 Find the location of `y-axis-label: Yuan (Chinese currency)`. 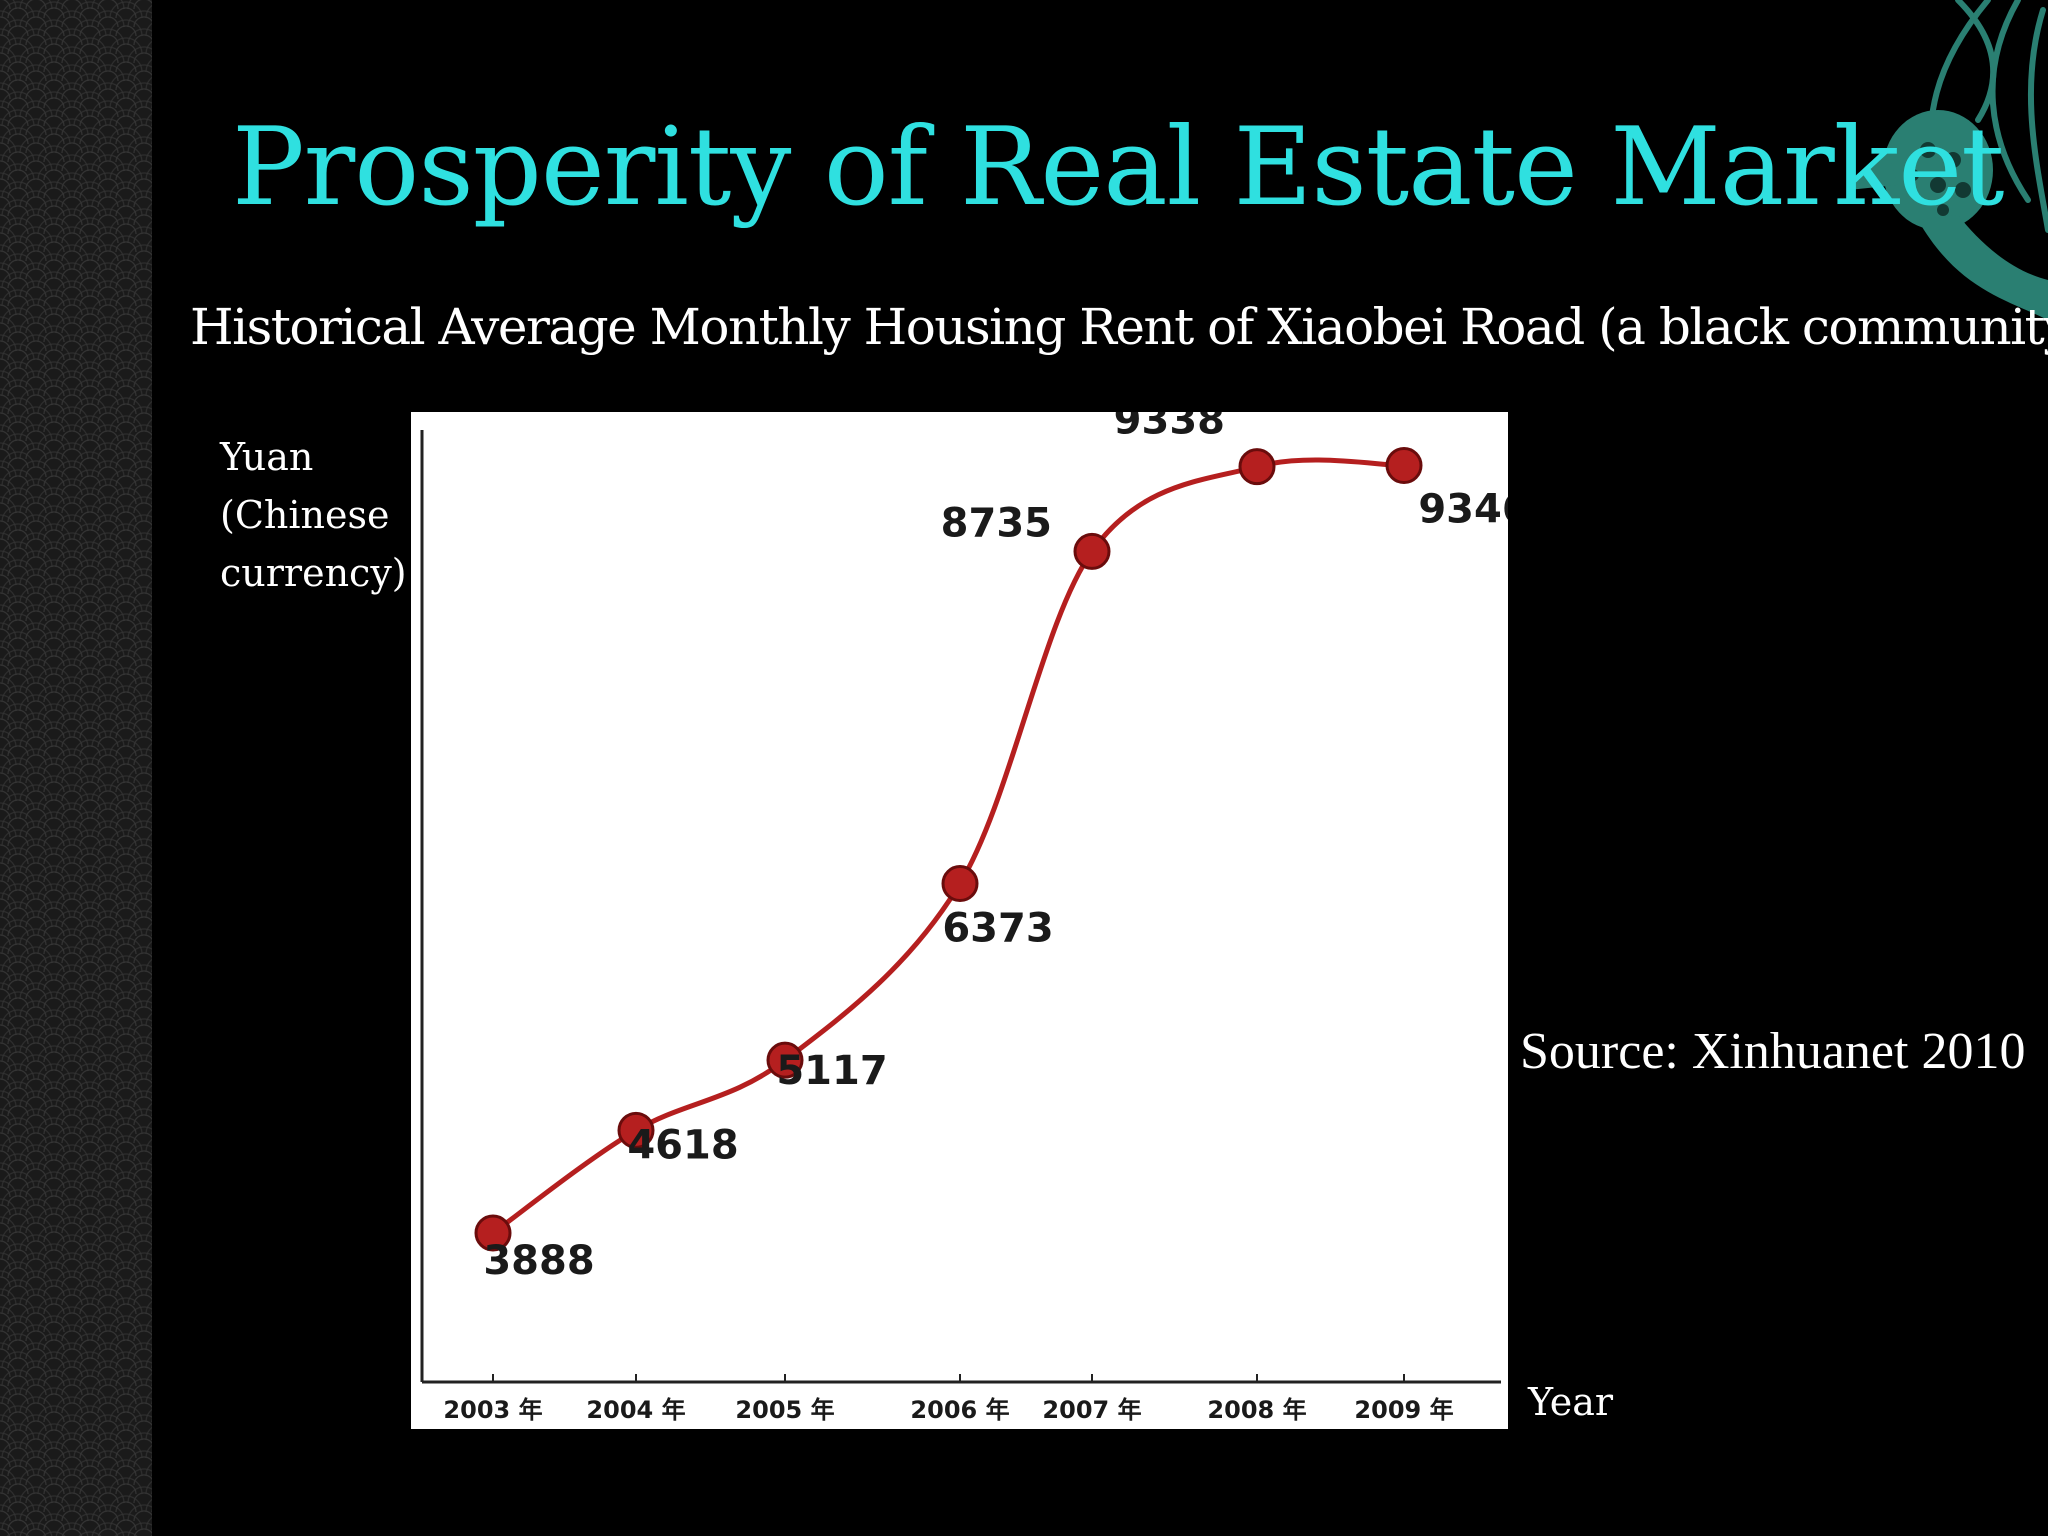

y-axis-label: Yuan (Chinese currency) is located at coordinates (313, 515).